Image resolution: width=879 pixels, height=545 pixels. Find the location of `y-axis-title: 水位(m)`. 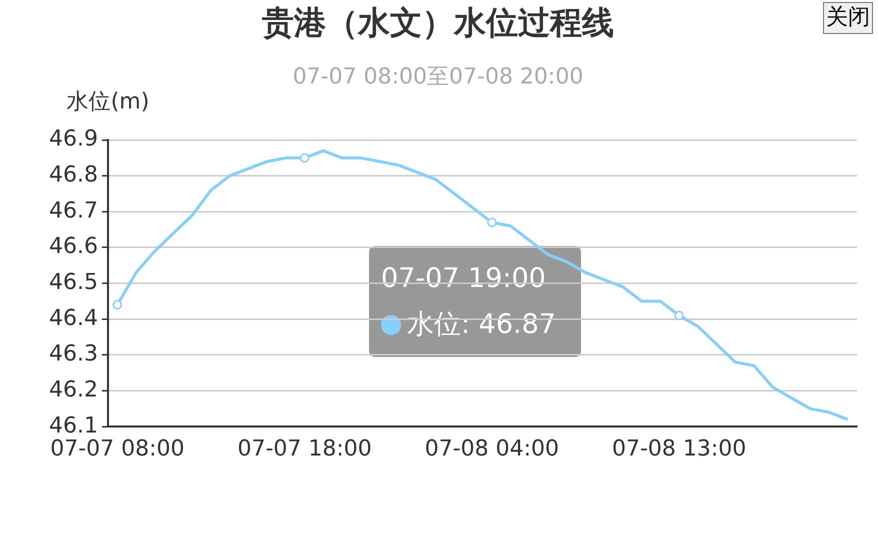

y-axis-title: 水位(m) is located at coordinates (108, 102).